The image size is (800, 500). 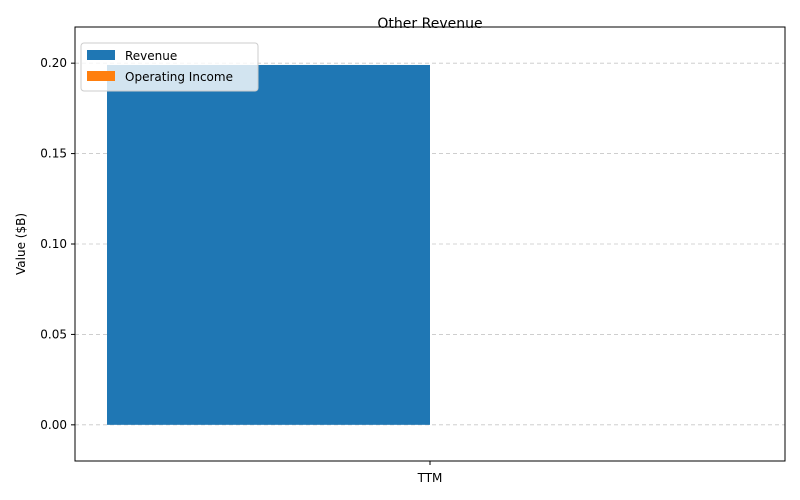 I want to click on legend-box, so click(x=169, y=67).